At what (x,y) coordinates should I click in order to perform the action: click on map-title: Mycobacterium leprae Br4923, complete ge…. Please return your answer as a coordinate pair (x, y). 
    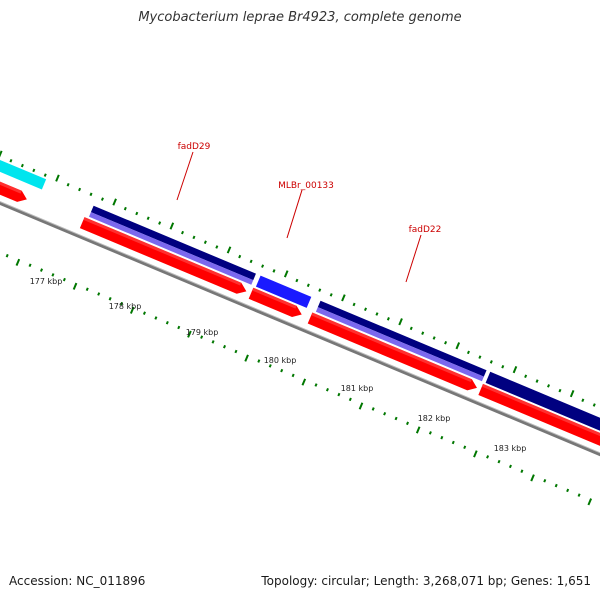
    Looking at the image, I should click on (300, 17).